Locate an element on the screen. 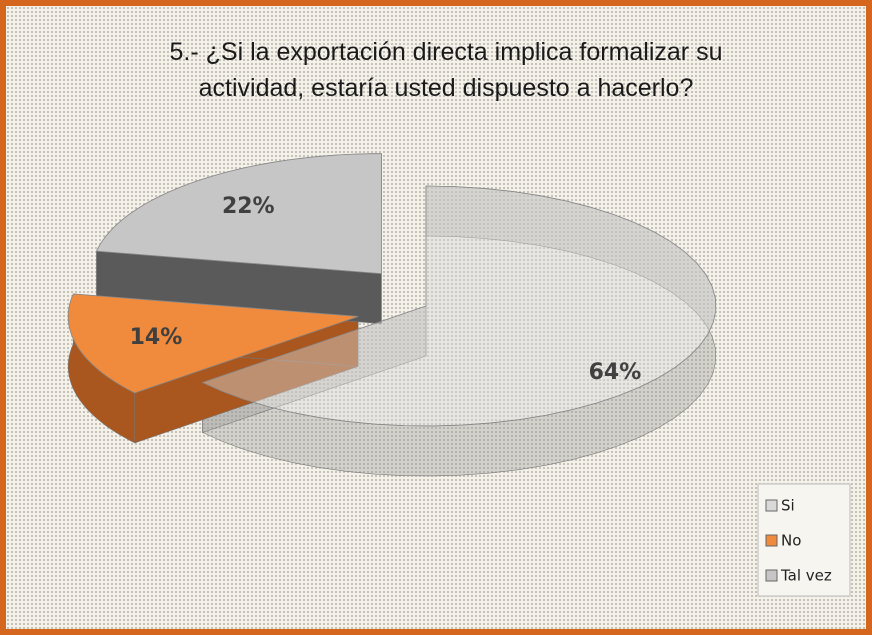  data-label: 14% is located at coordinates (156, 337).